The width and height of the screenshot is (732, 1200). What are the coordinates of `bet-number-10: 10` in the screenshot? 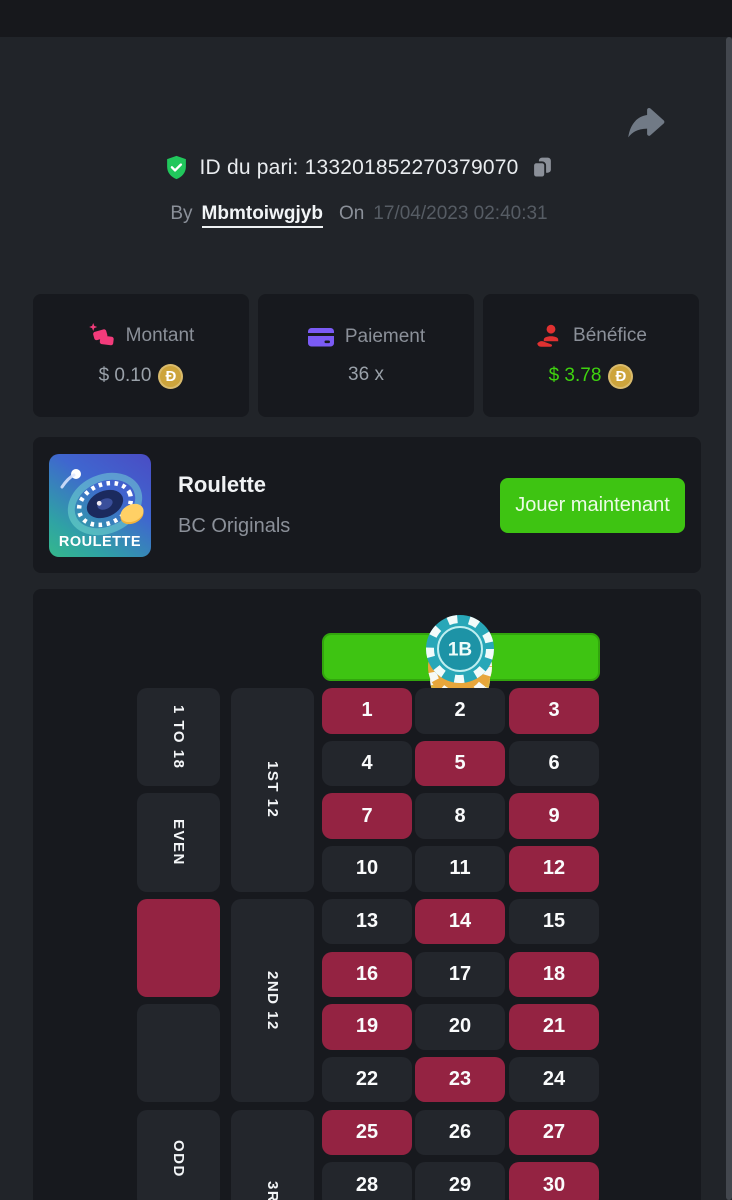 It's located at (367, 869).